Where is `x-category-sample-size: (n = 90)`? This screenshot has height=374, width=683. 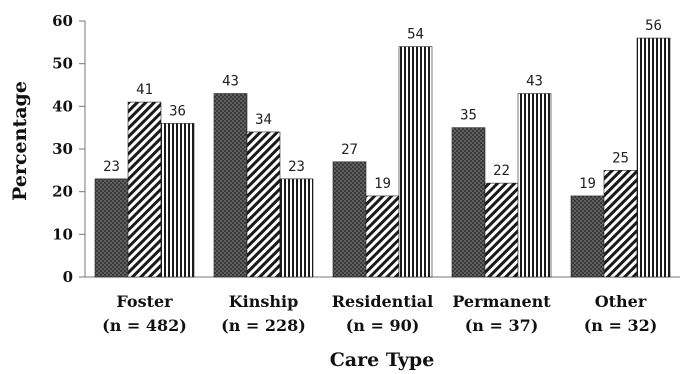 x-category-sample-size: (n = 90) is located at coordinates (383, 325).